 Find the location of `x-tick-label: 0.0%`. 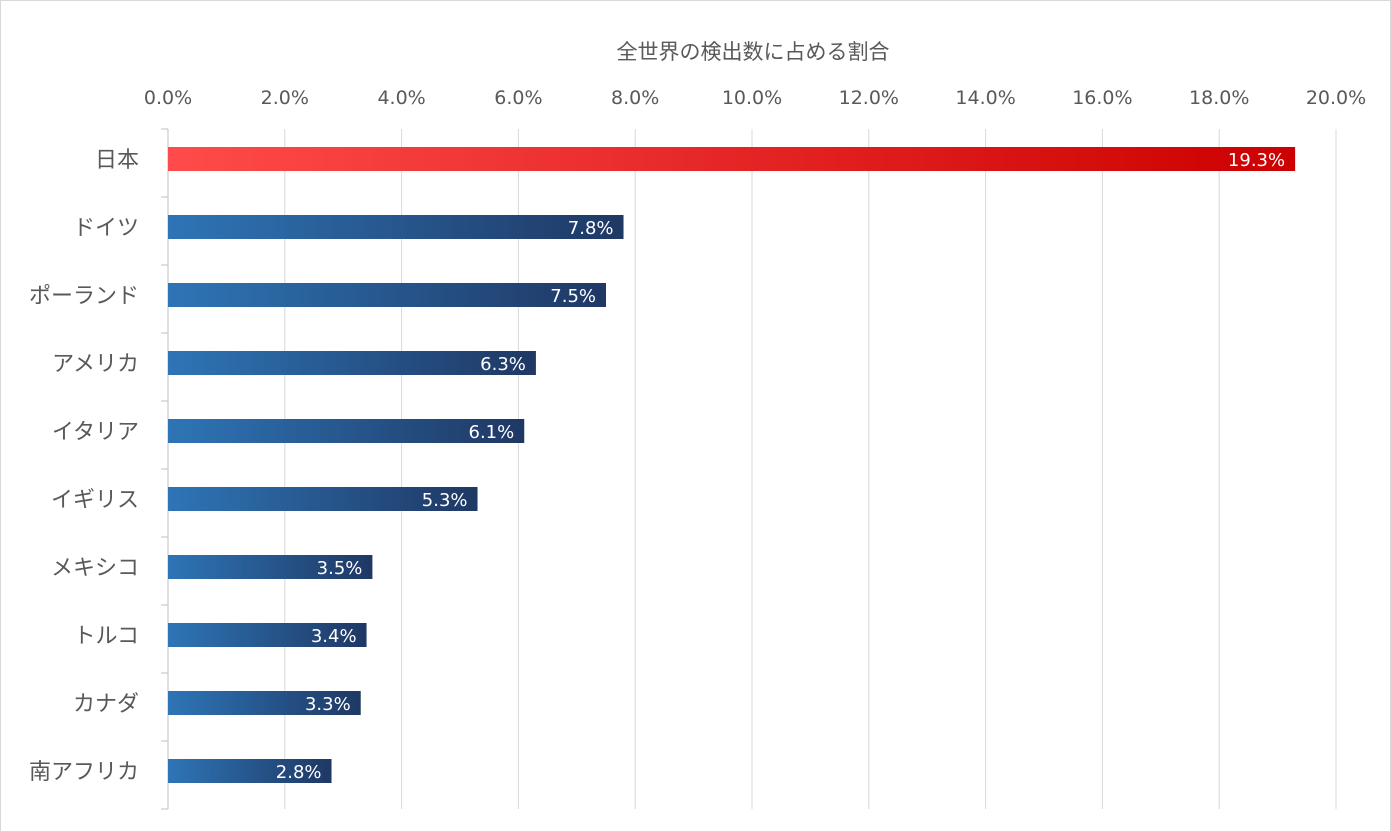

x-tick-label: 0.0% is located at coordinates (168, 98).